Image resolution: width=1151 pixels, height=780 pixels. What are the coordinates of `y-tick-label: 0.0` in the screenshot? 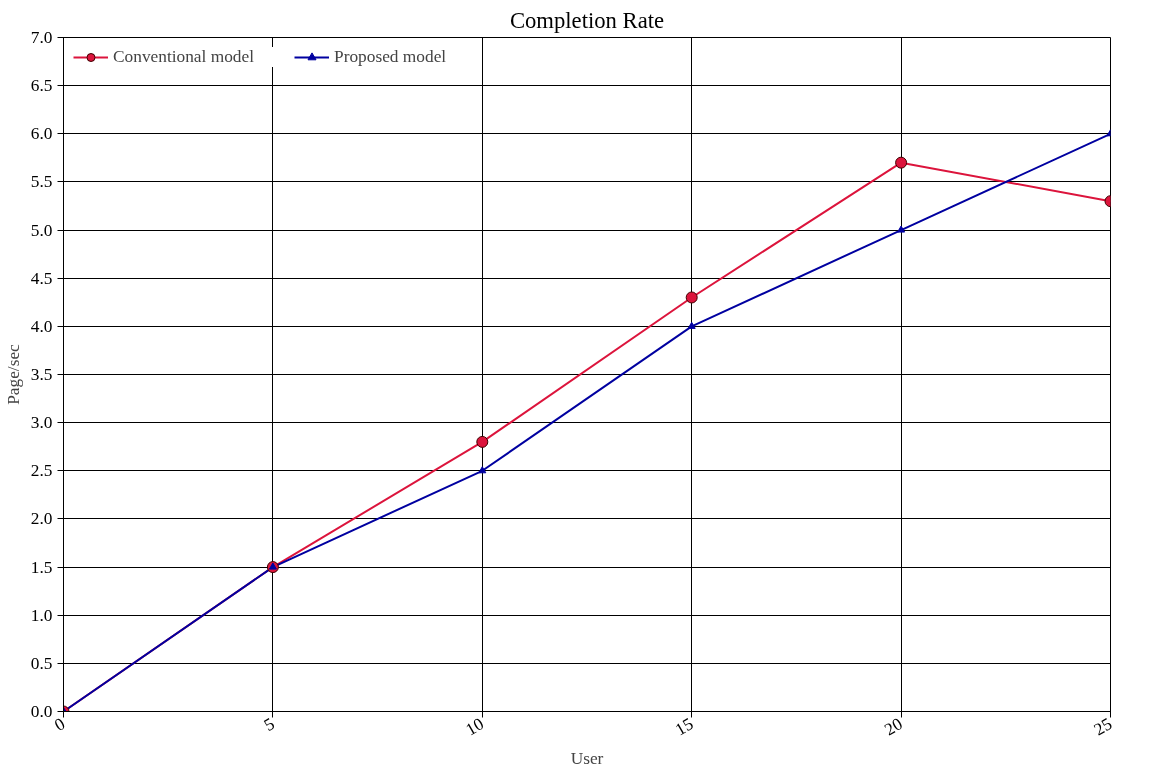 It's located at (41, 711).